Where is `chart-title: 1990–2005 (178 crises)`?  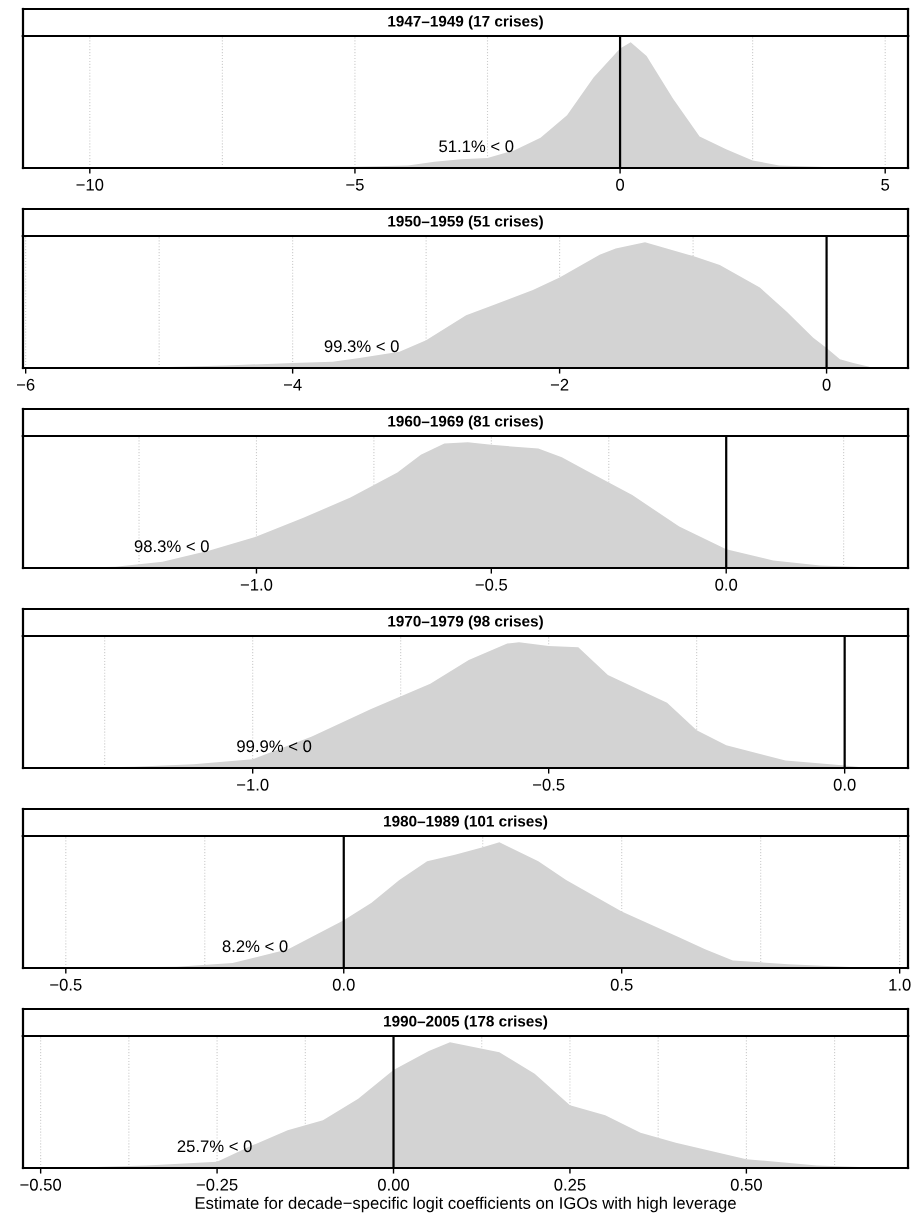 chart-title: 1990–2005 (178 crises) is located at coordinates (466, 1022).